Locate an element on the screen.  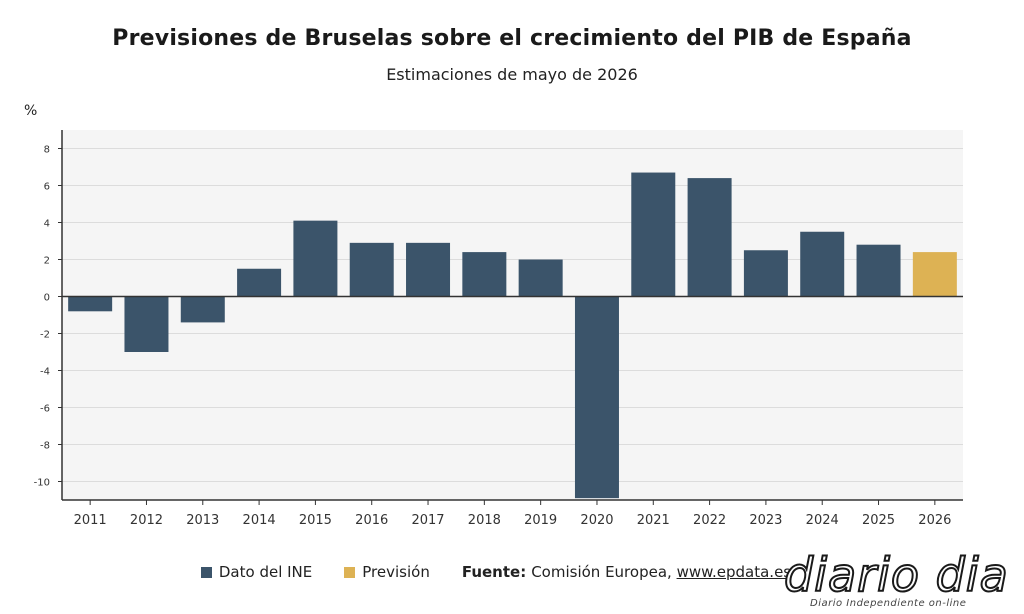
y-tick-label: -6 is located at coordinates (45, 409).